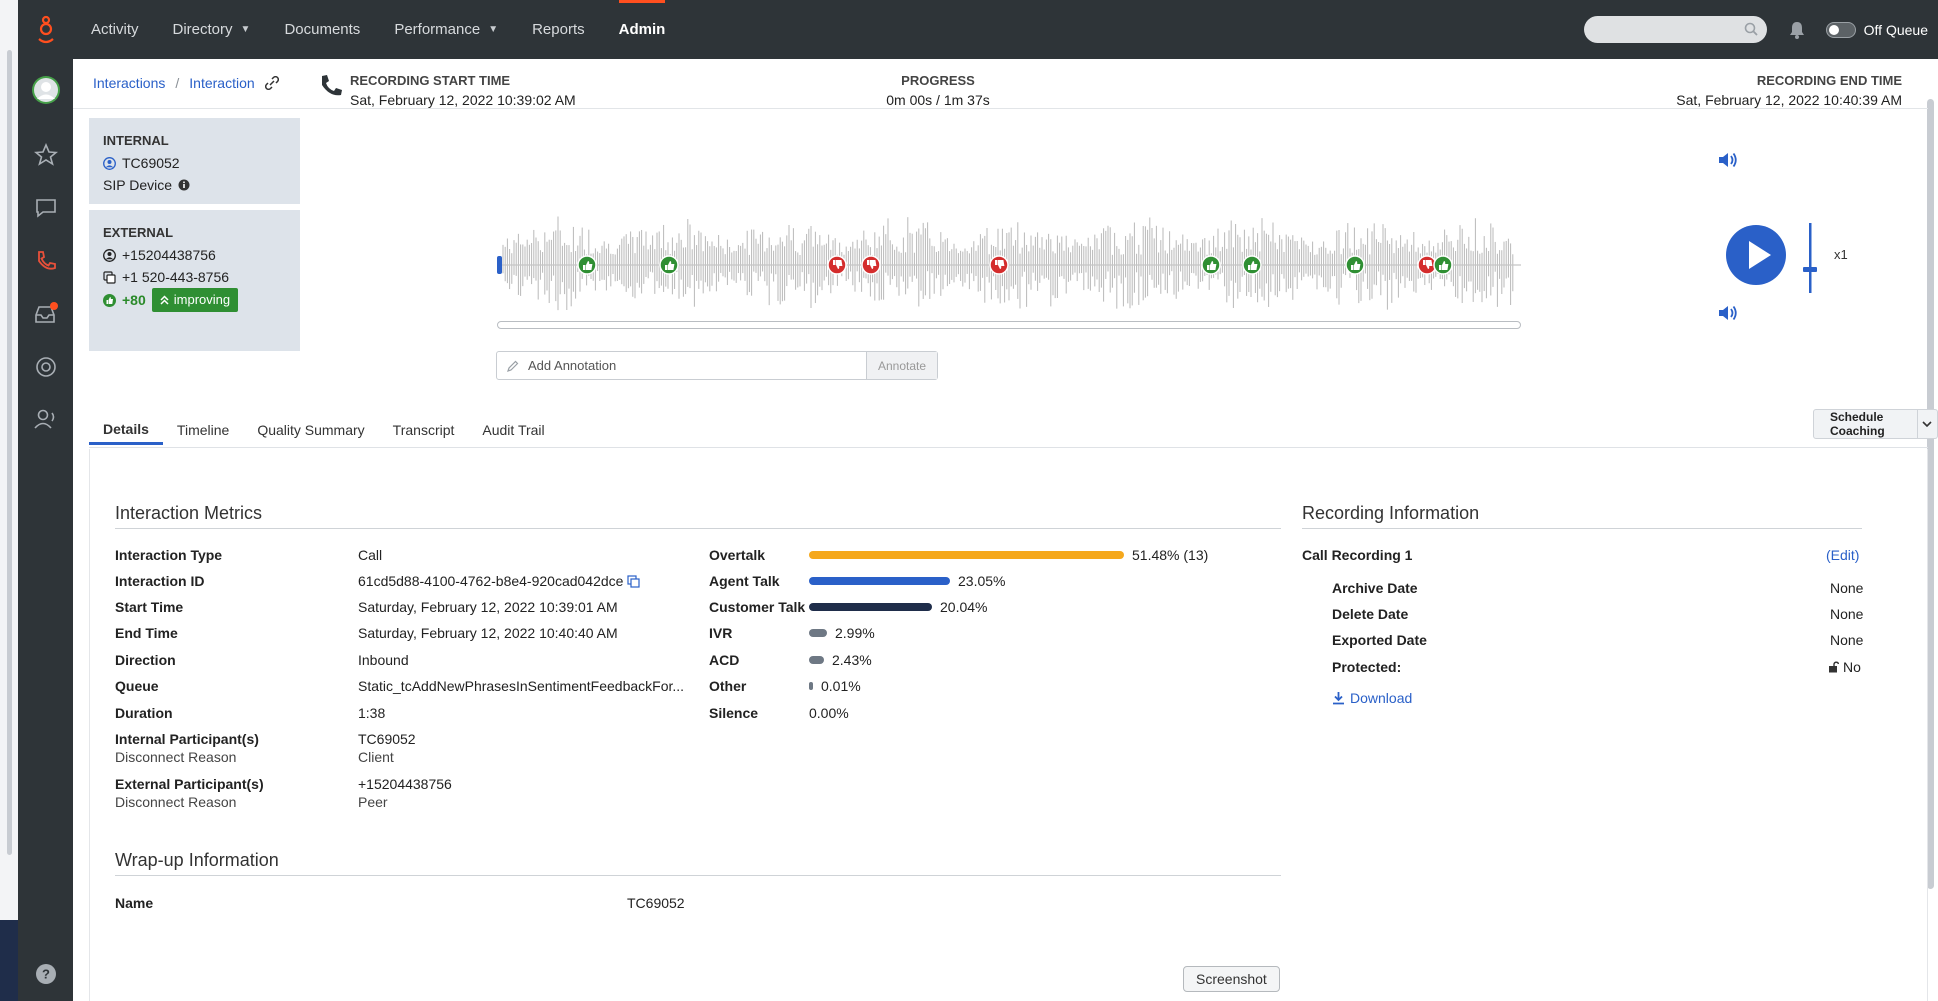  What do you see at coordinates (129, 83) in the screenshot?
I see `breadcrumb-interactions: Interactions` at bounding box center [129, 83].